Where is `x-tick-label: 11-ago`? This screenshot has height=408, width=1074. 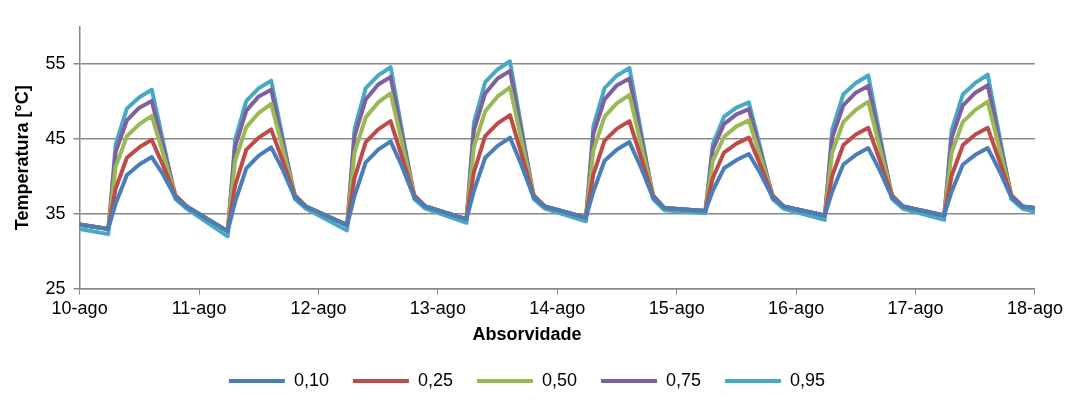 x-tick-label: 11-ago is located at coordinates (199, 307).